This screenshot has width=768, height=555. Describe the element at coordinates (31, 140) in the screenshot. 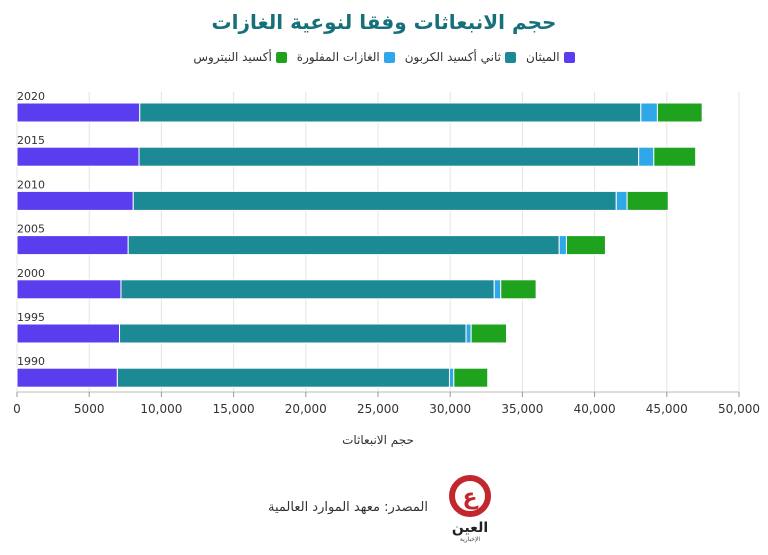

I see `category-label: 2015` at that location.